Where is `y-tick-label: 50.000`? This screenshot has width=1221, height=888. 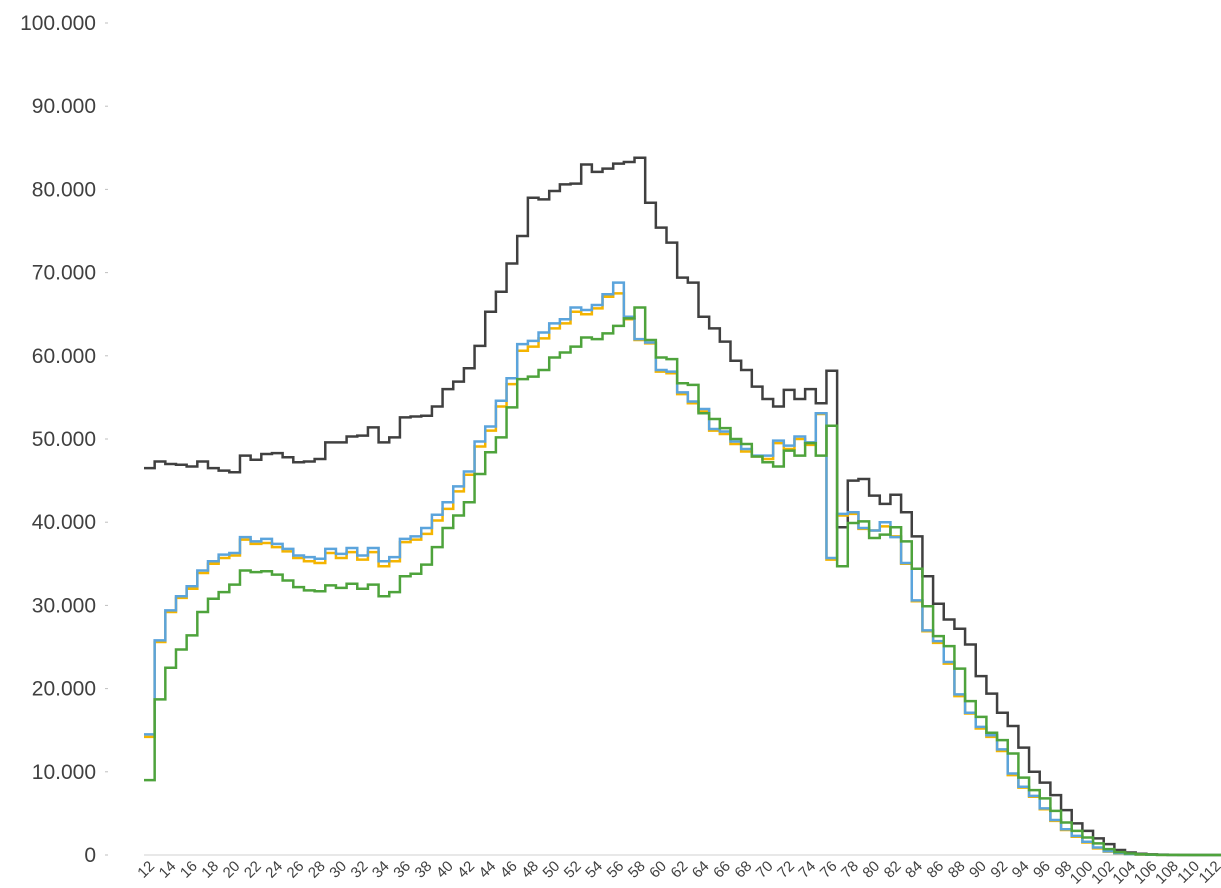
y-tick-label: 50.000 is located at coordinates (64, 439).